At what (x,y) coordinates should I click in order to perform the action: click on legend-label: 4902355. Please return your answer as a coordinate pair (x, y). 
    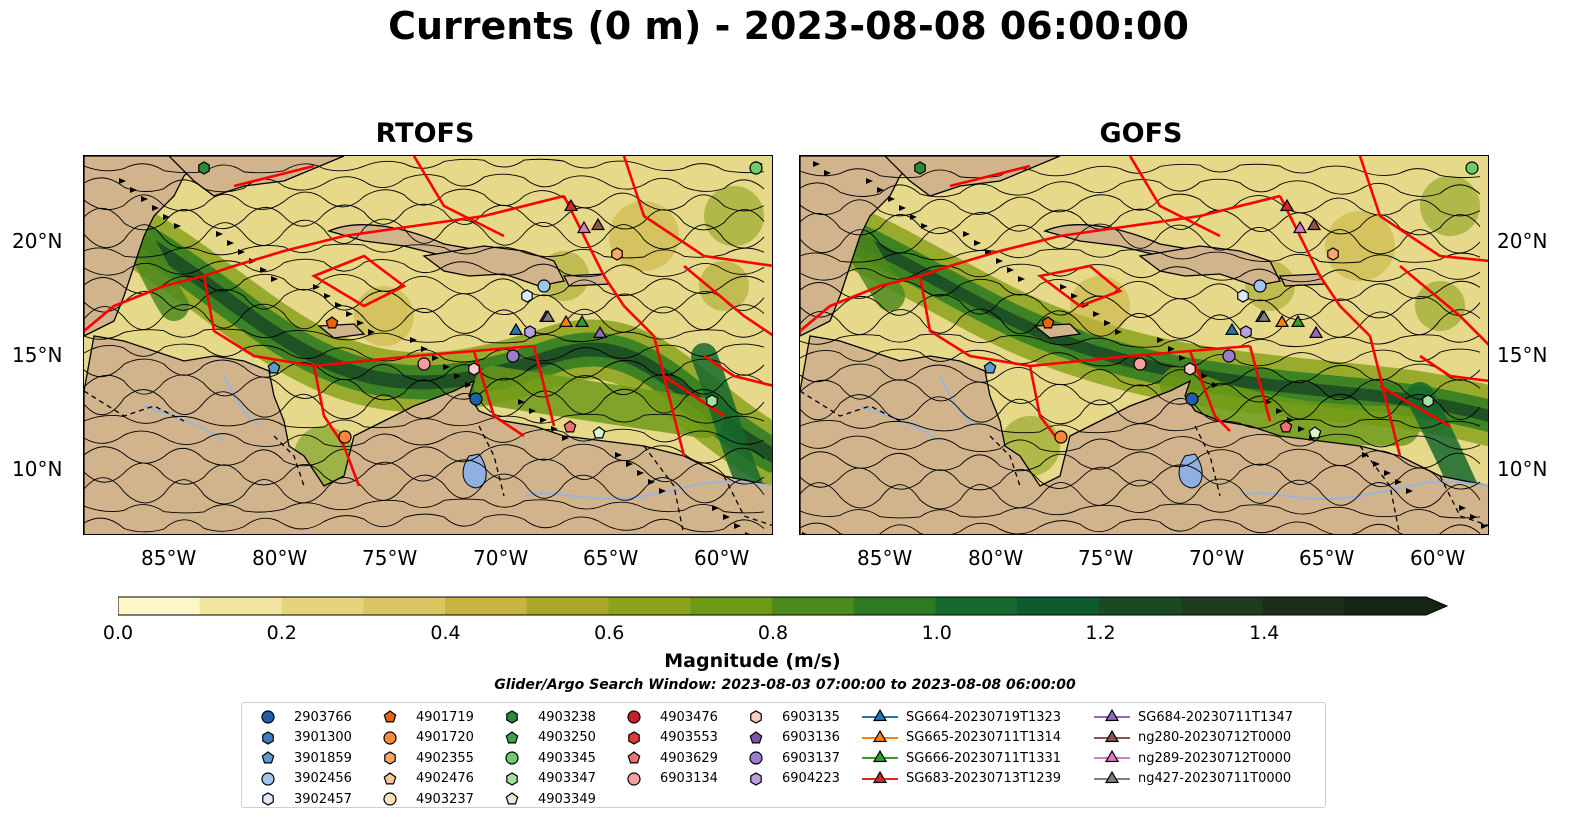
    Looking at the image, I should click on (445, 758).